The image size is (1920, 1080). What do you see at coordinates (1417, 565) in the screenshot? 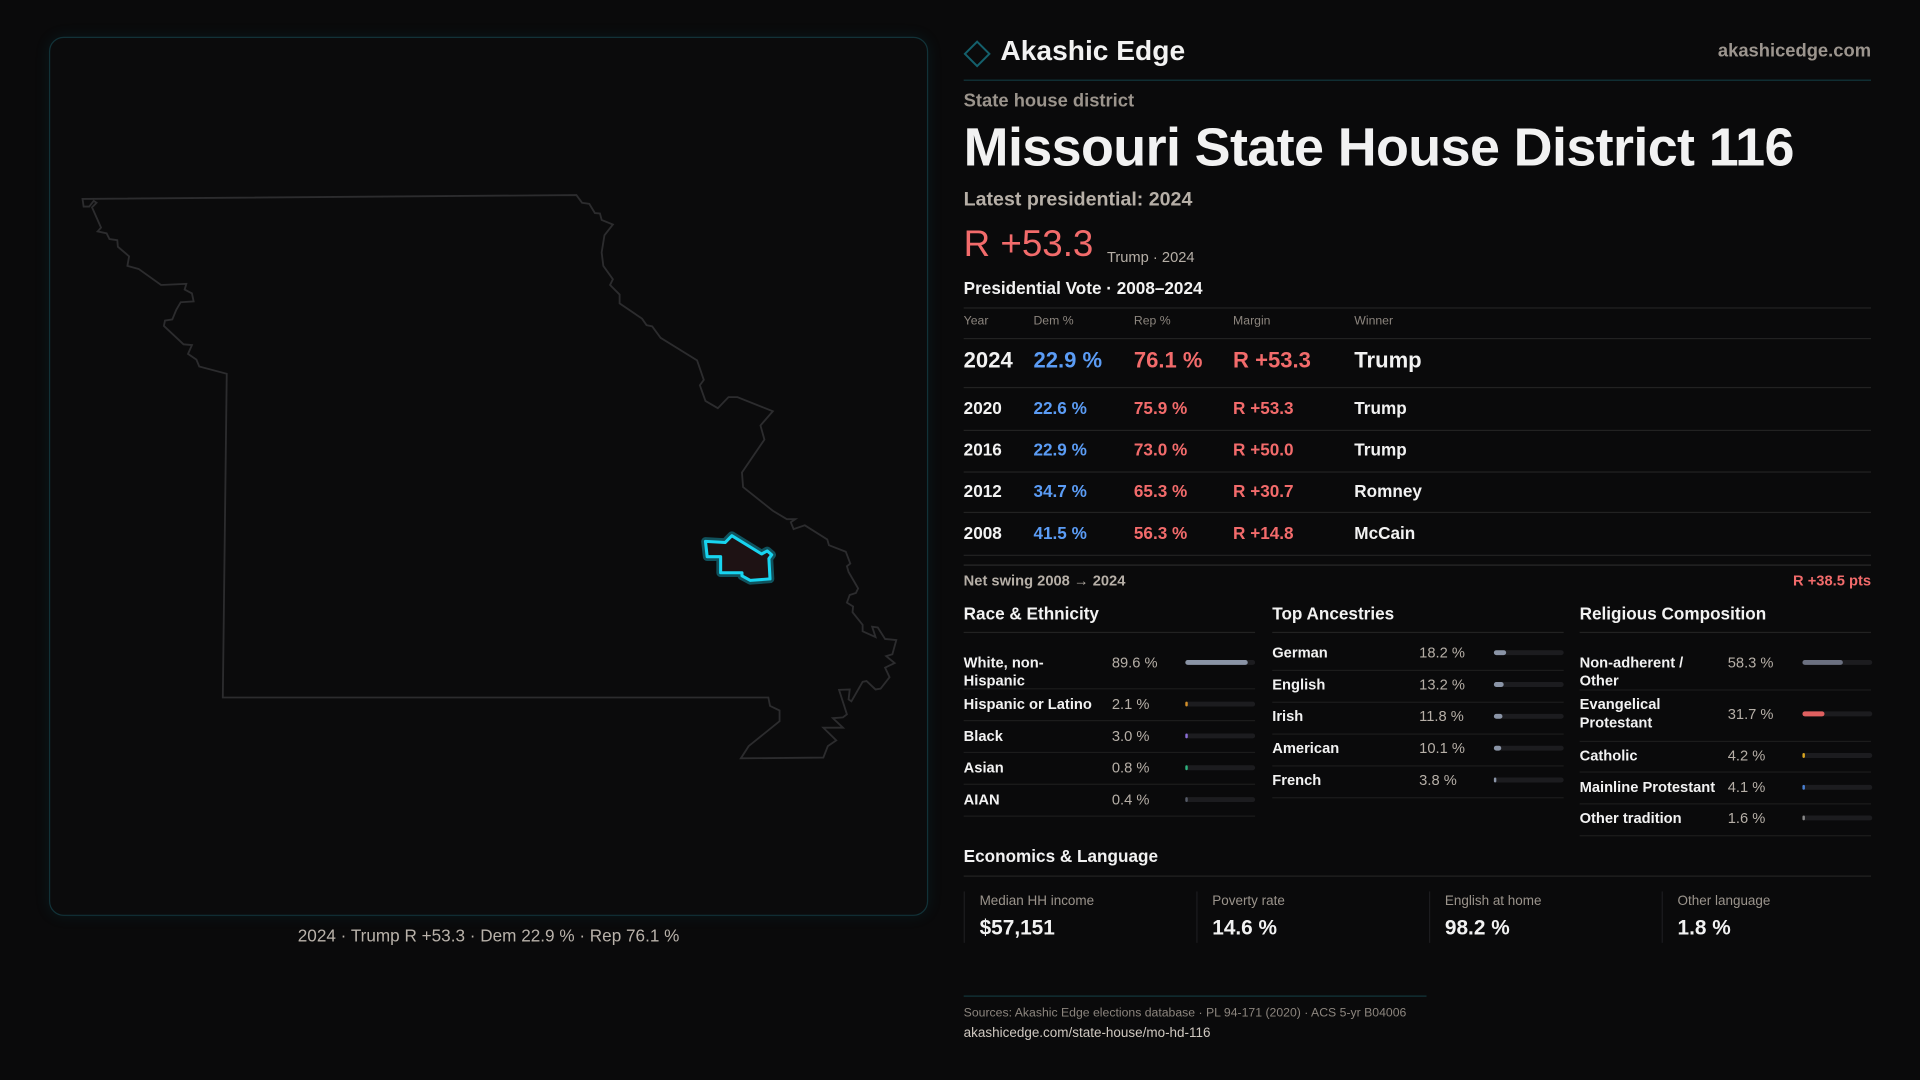
I see `table-bottom-divider` at bounding box center [1417, 565].